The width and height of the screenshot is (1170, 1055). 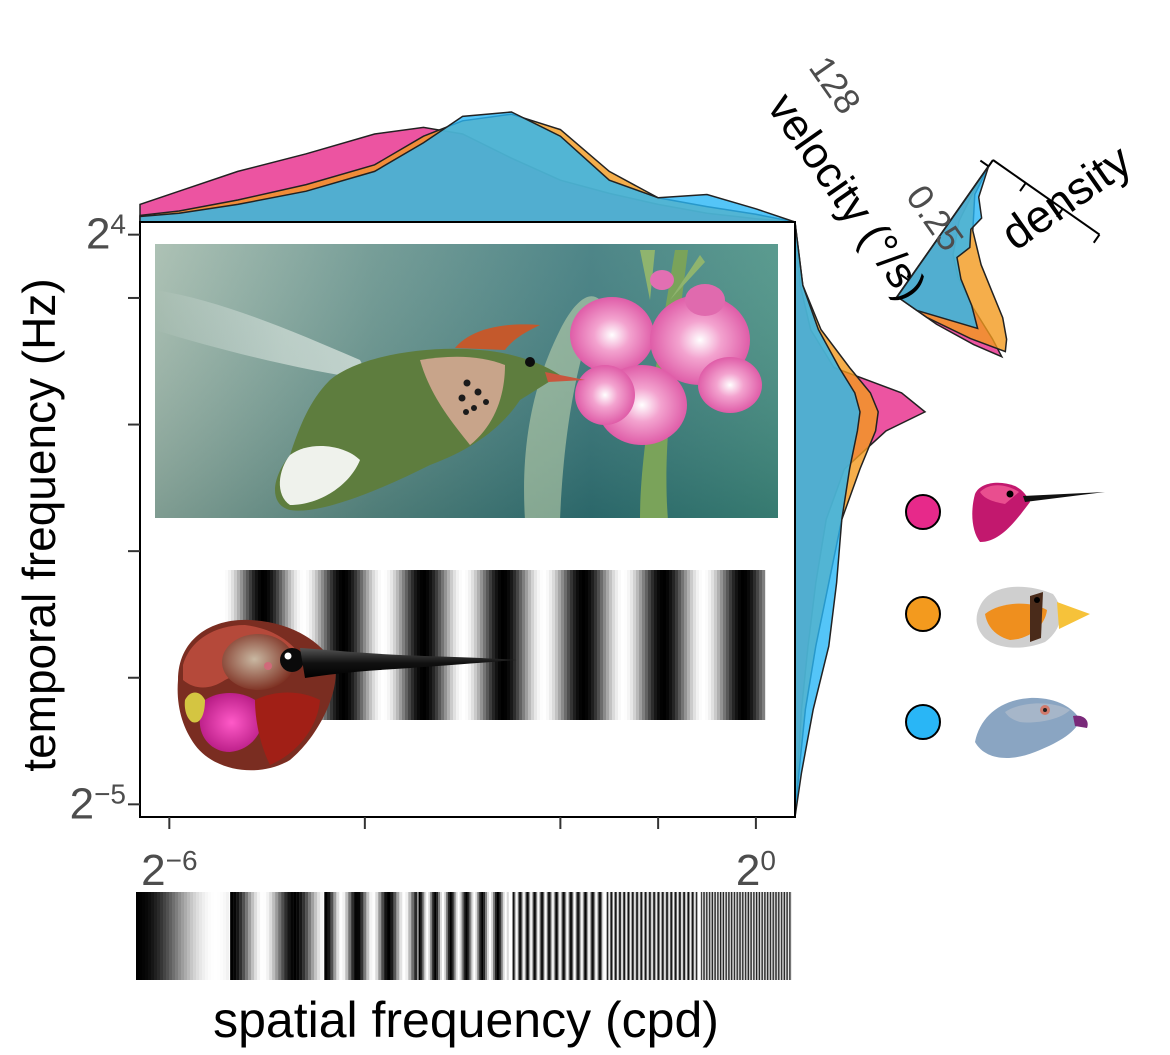 I want to click on y-tick-exponent-0: 4, so click(x=118, y=223).